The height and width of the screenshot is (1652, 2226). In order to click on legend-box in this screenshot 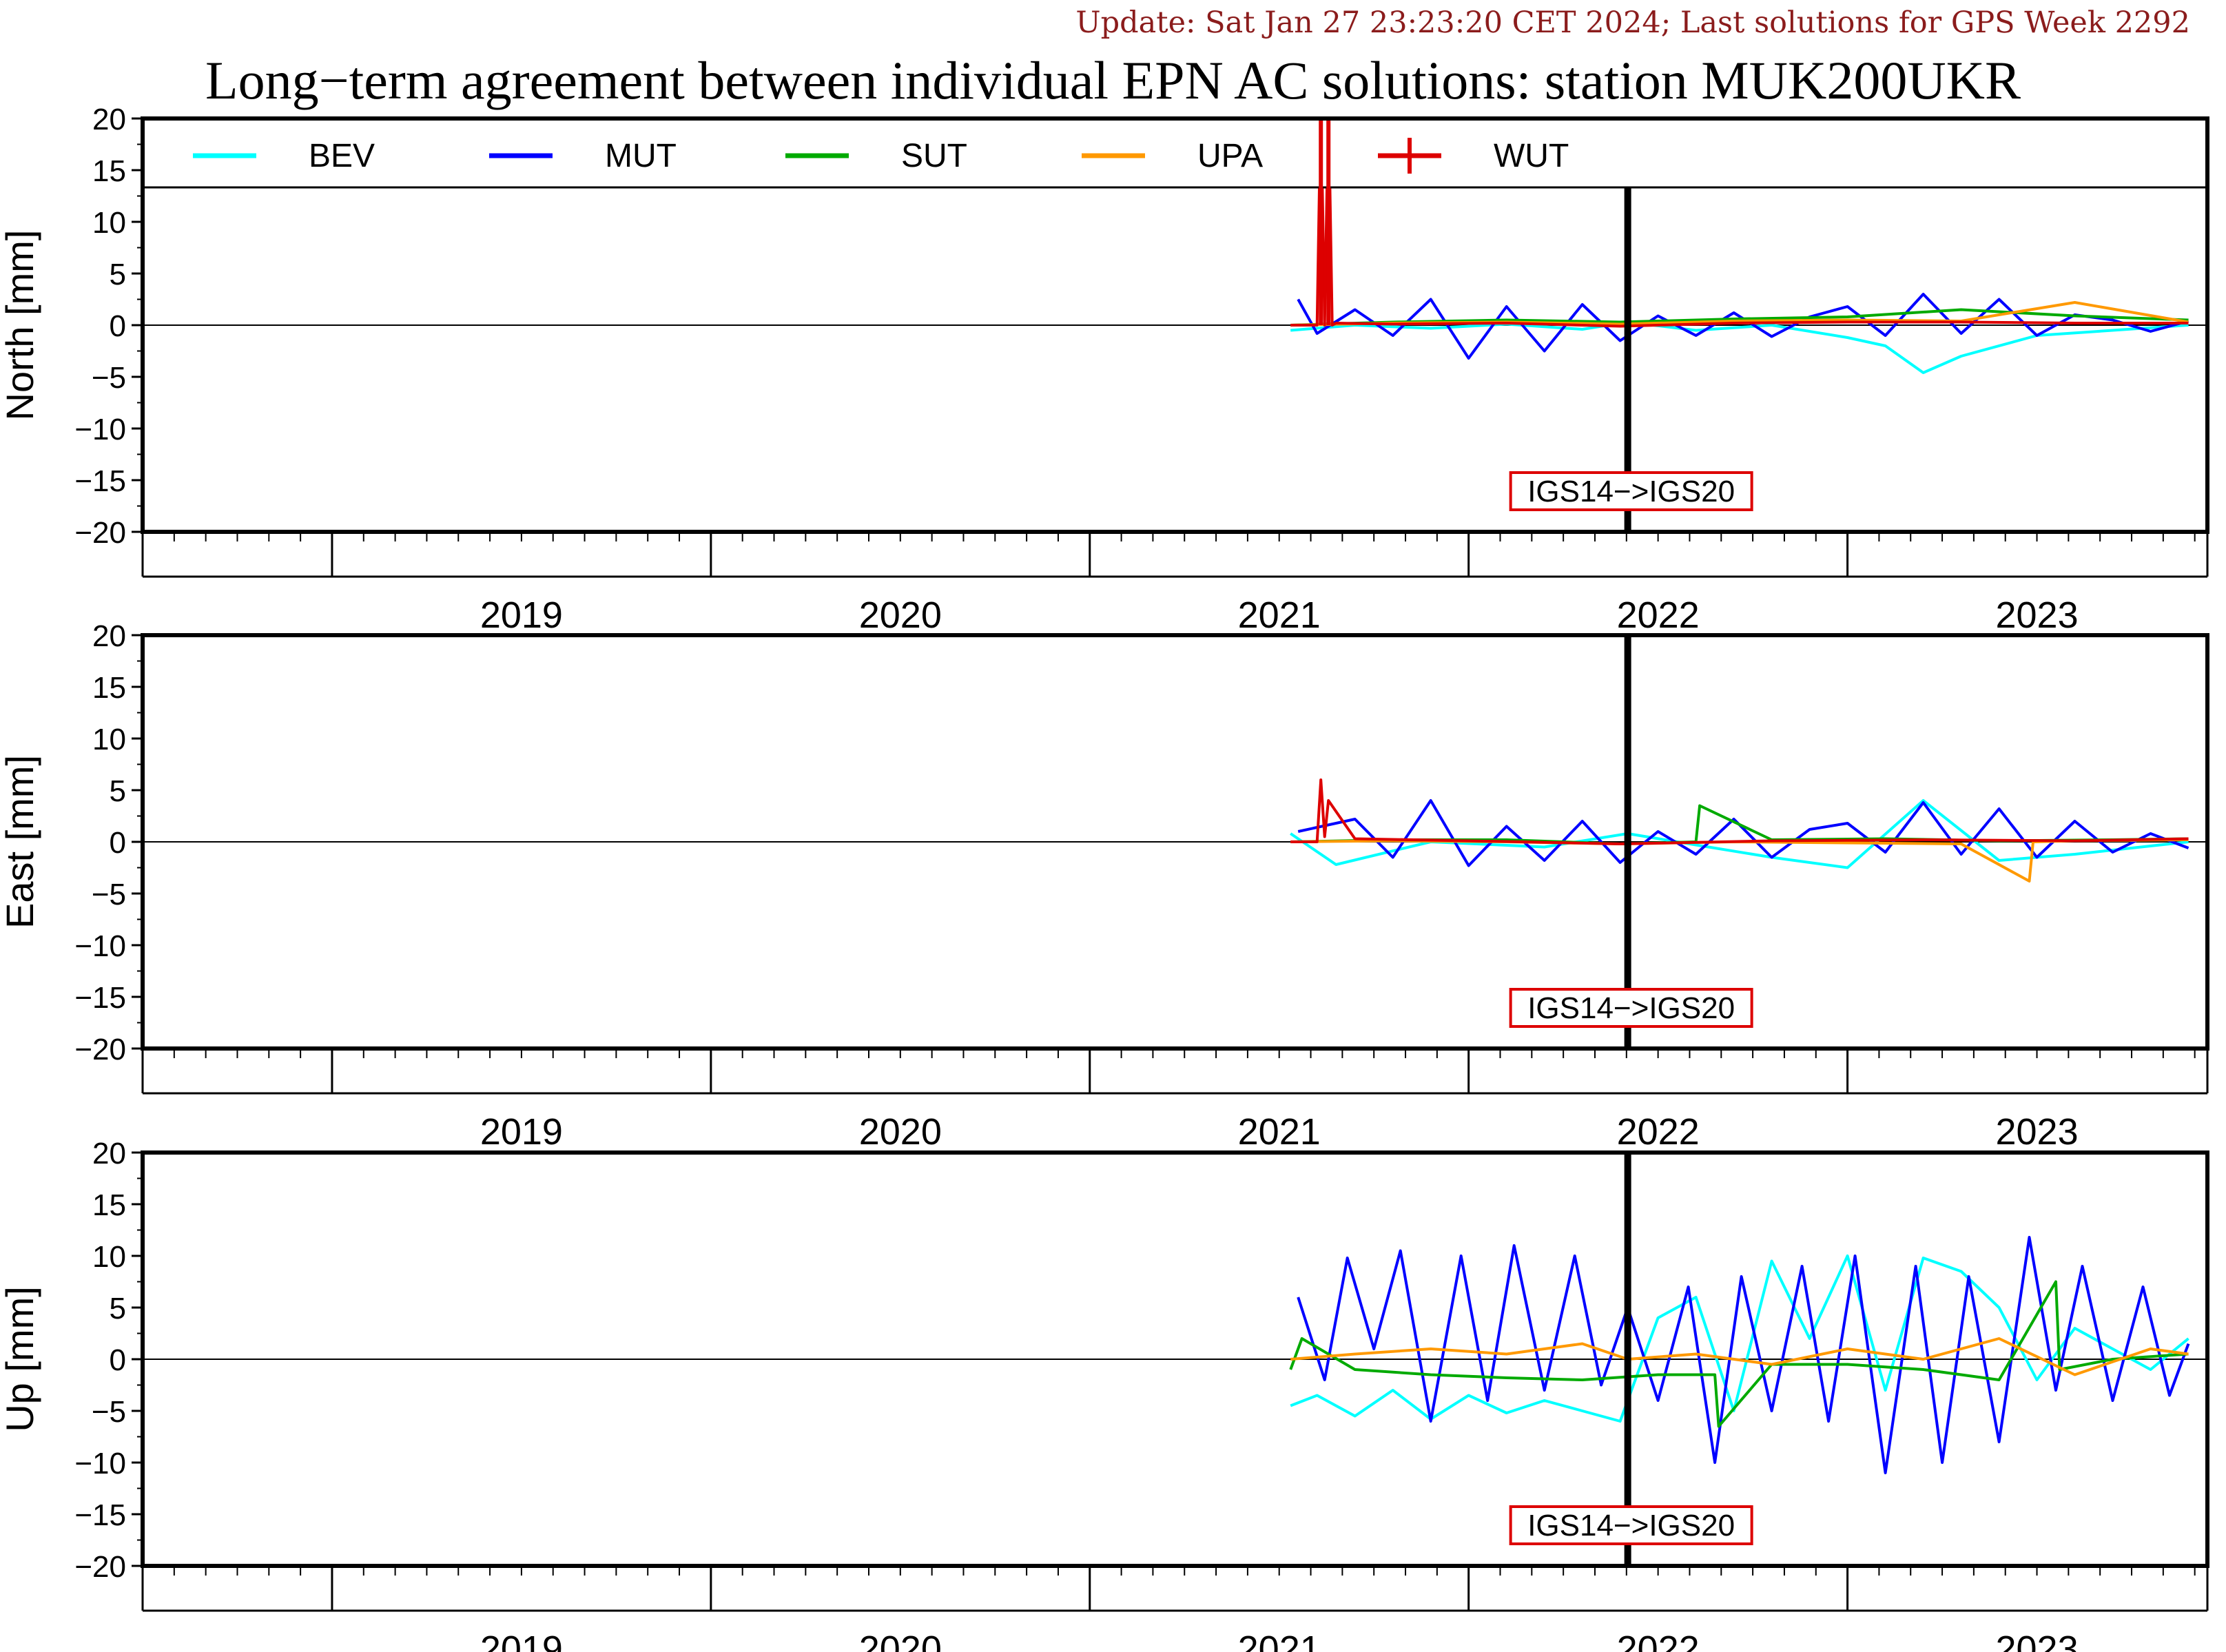, I will do `click(1175, 153)`.